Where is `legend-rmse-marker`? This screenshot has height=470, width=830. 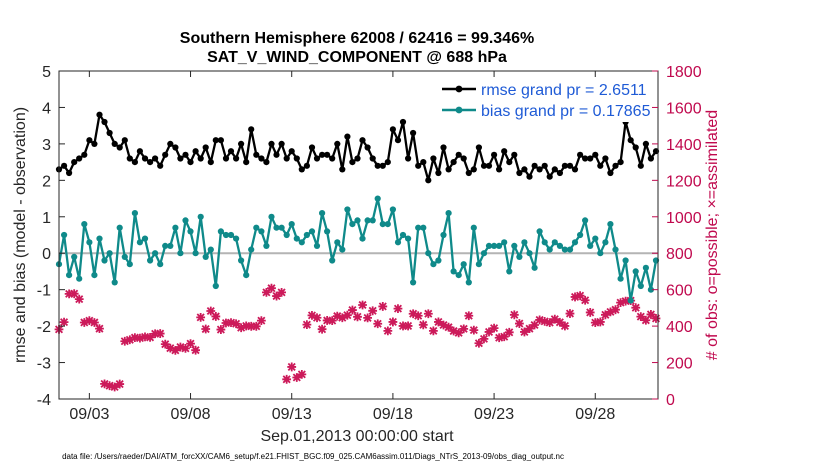
legend-rmse-marker is located at coordinates (459, 89).